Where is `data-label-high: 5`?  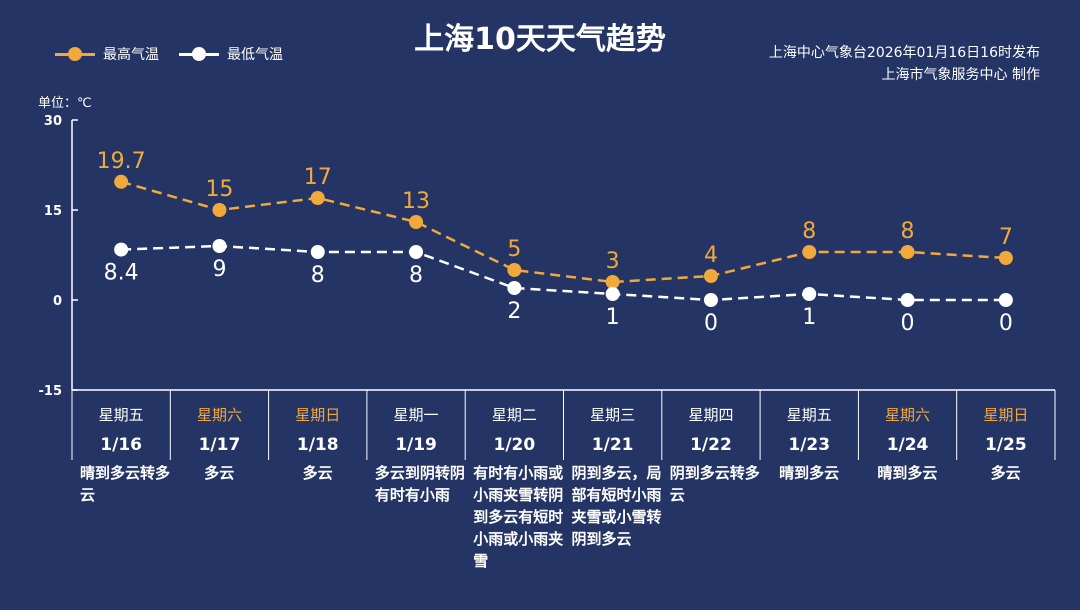 data-label-high: 5 is located at coordinates (514, 249).